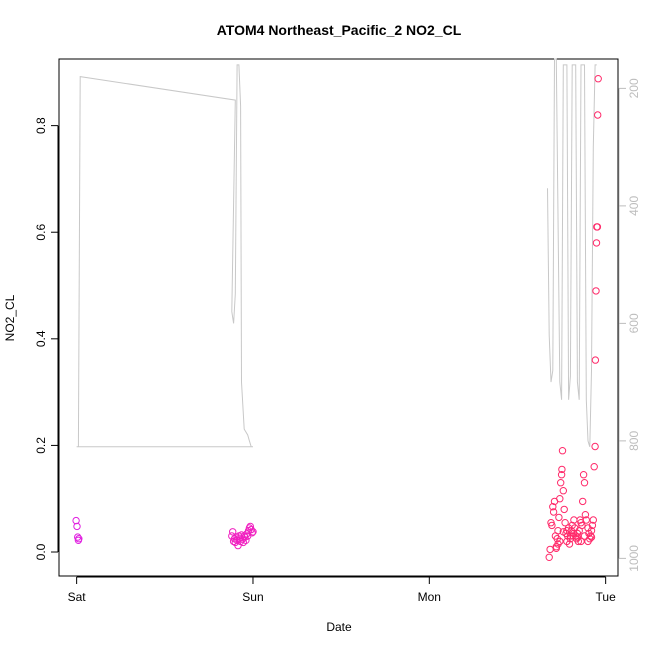  Describe the element at coordinates (10, 317) in the screenshot. I see `y-axis-label: NO2_CL` at that location.